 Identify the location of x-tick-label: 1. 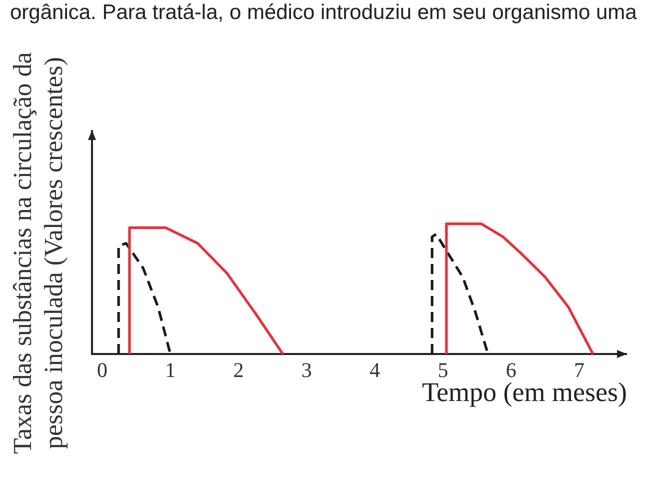
(170, 370).